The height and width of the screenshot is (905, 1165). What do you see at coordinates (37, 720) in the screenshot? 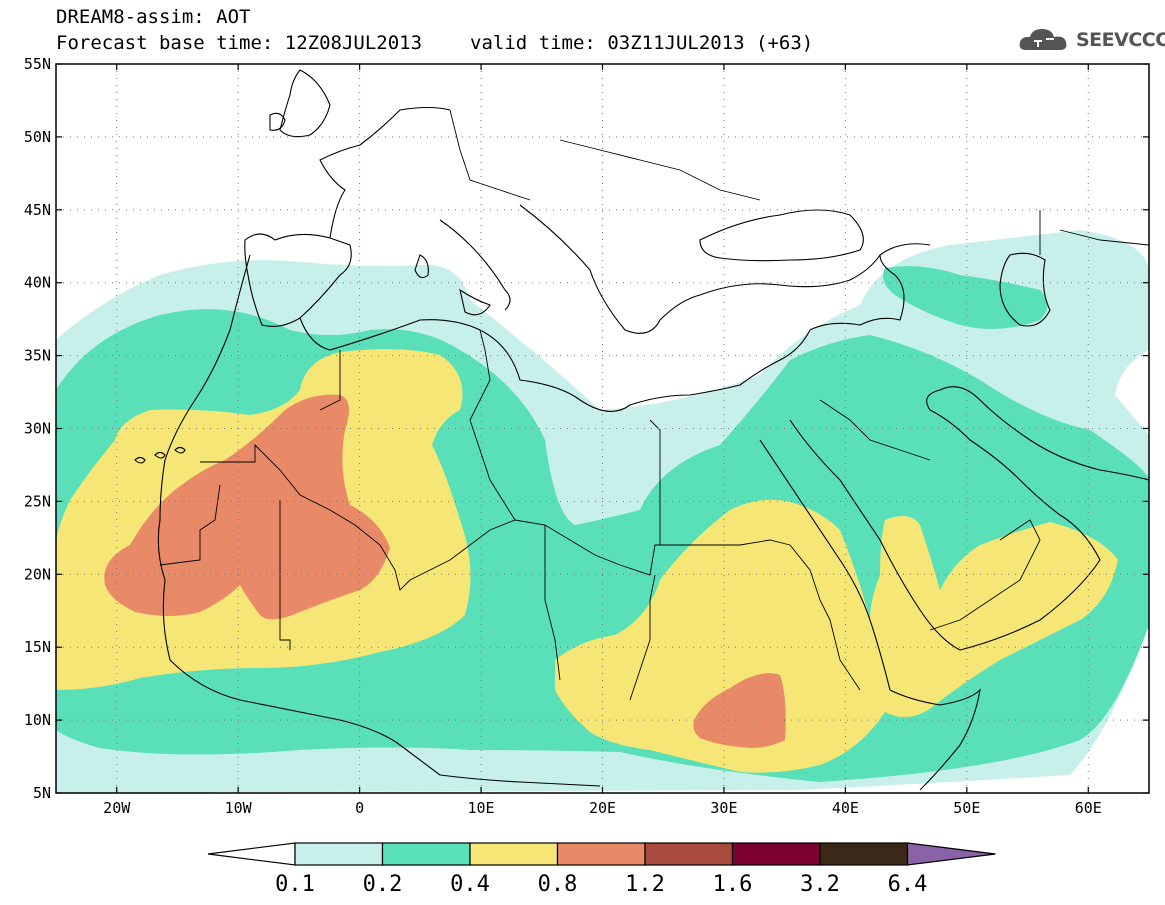
I see `lat-label: 10N` at bounding box center [37, 720].